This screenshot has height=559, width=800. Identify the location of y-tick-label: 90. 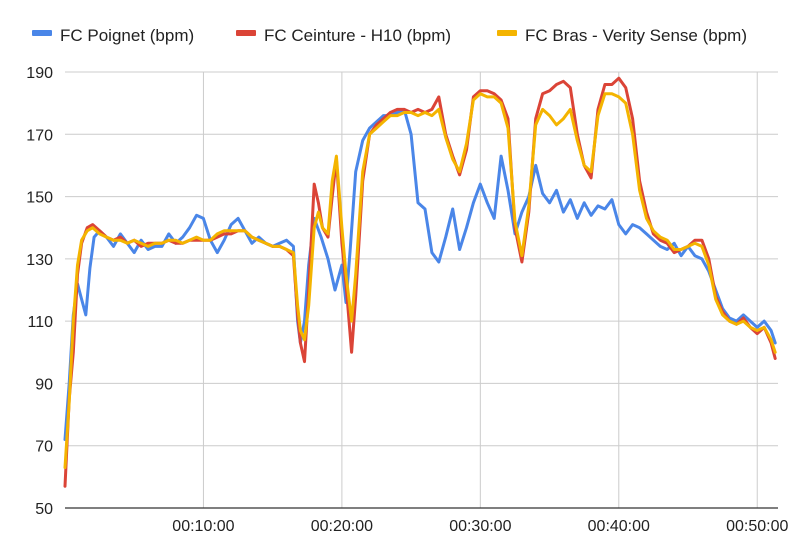
(44, 384).